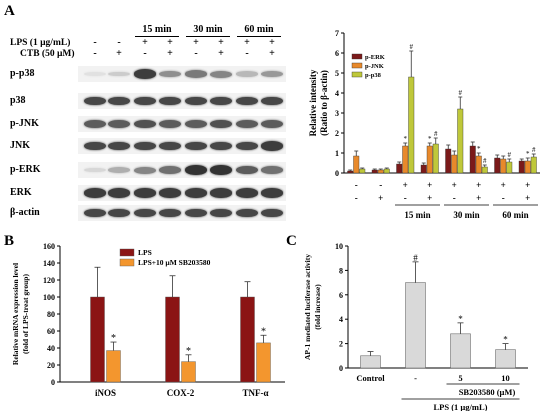 This screenshot has height=411, width=550. Describe the element at coordinates (487, 392) in the screenshot. I see `sb-label: SB203580 (µM)` at that location.